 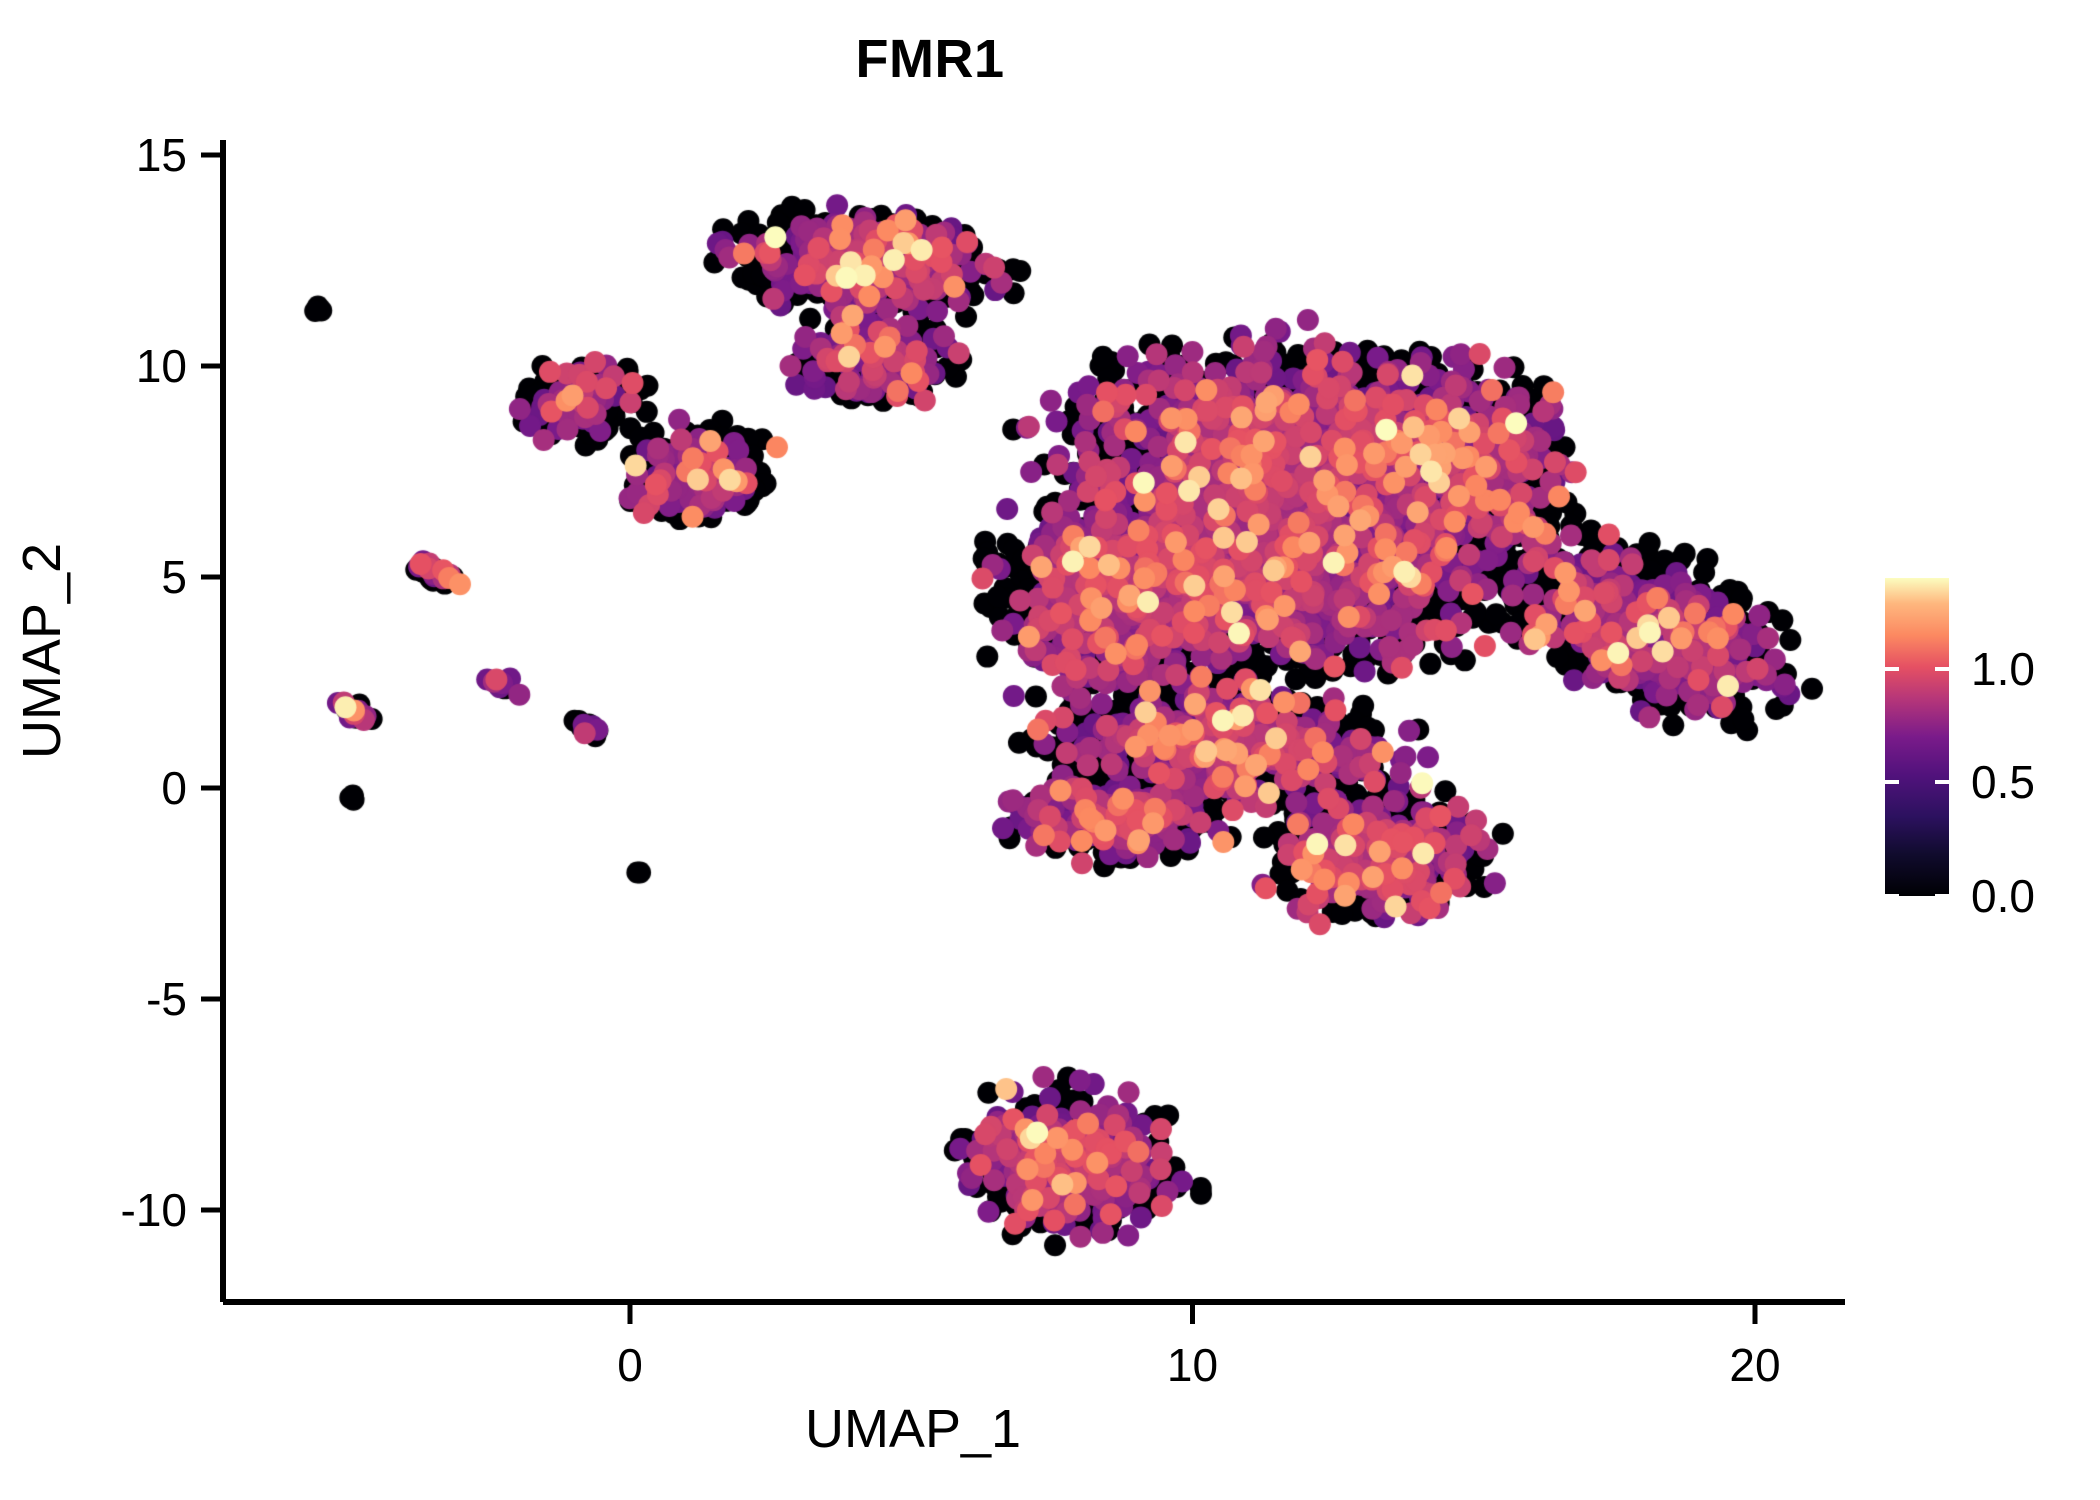 I want to click on colorbar-tick-label: 0.0, so click(x=2003, y=896).